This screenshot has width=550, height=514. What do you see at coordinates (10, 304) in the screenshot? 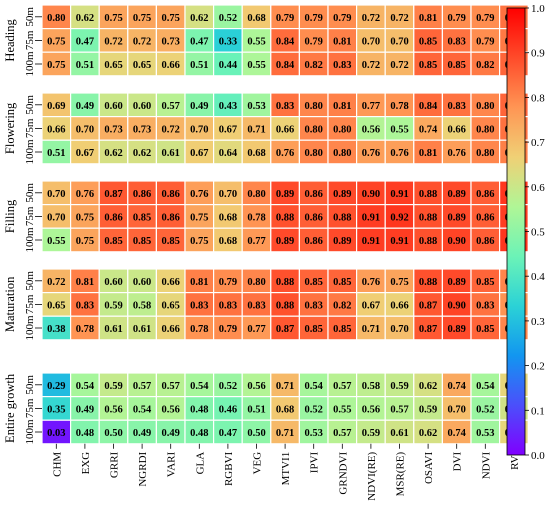
I see `group-label: Maturation` at bounding box center [10, 304].